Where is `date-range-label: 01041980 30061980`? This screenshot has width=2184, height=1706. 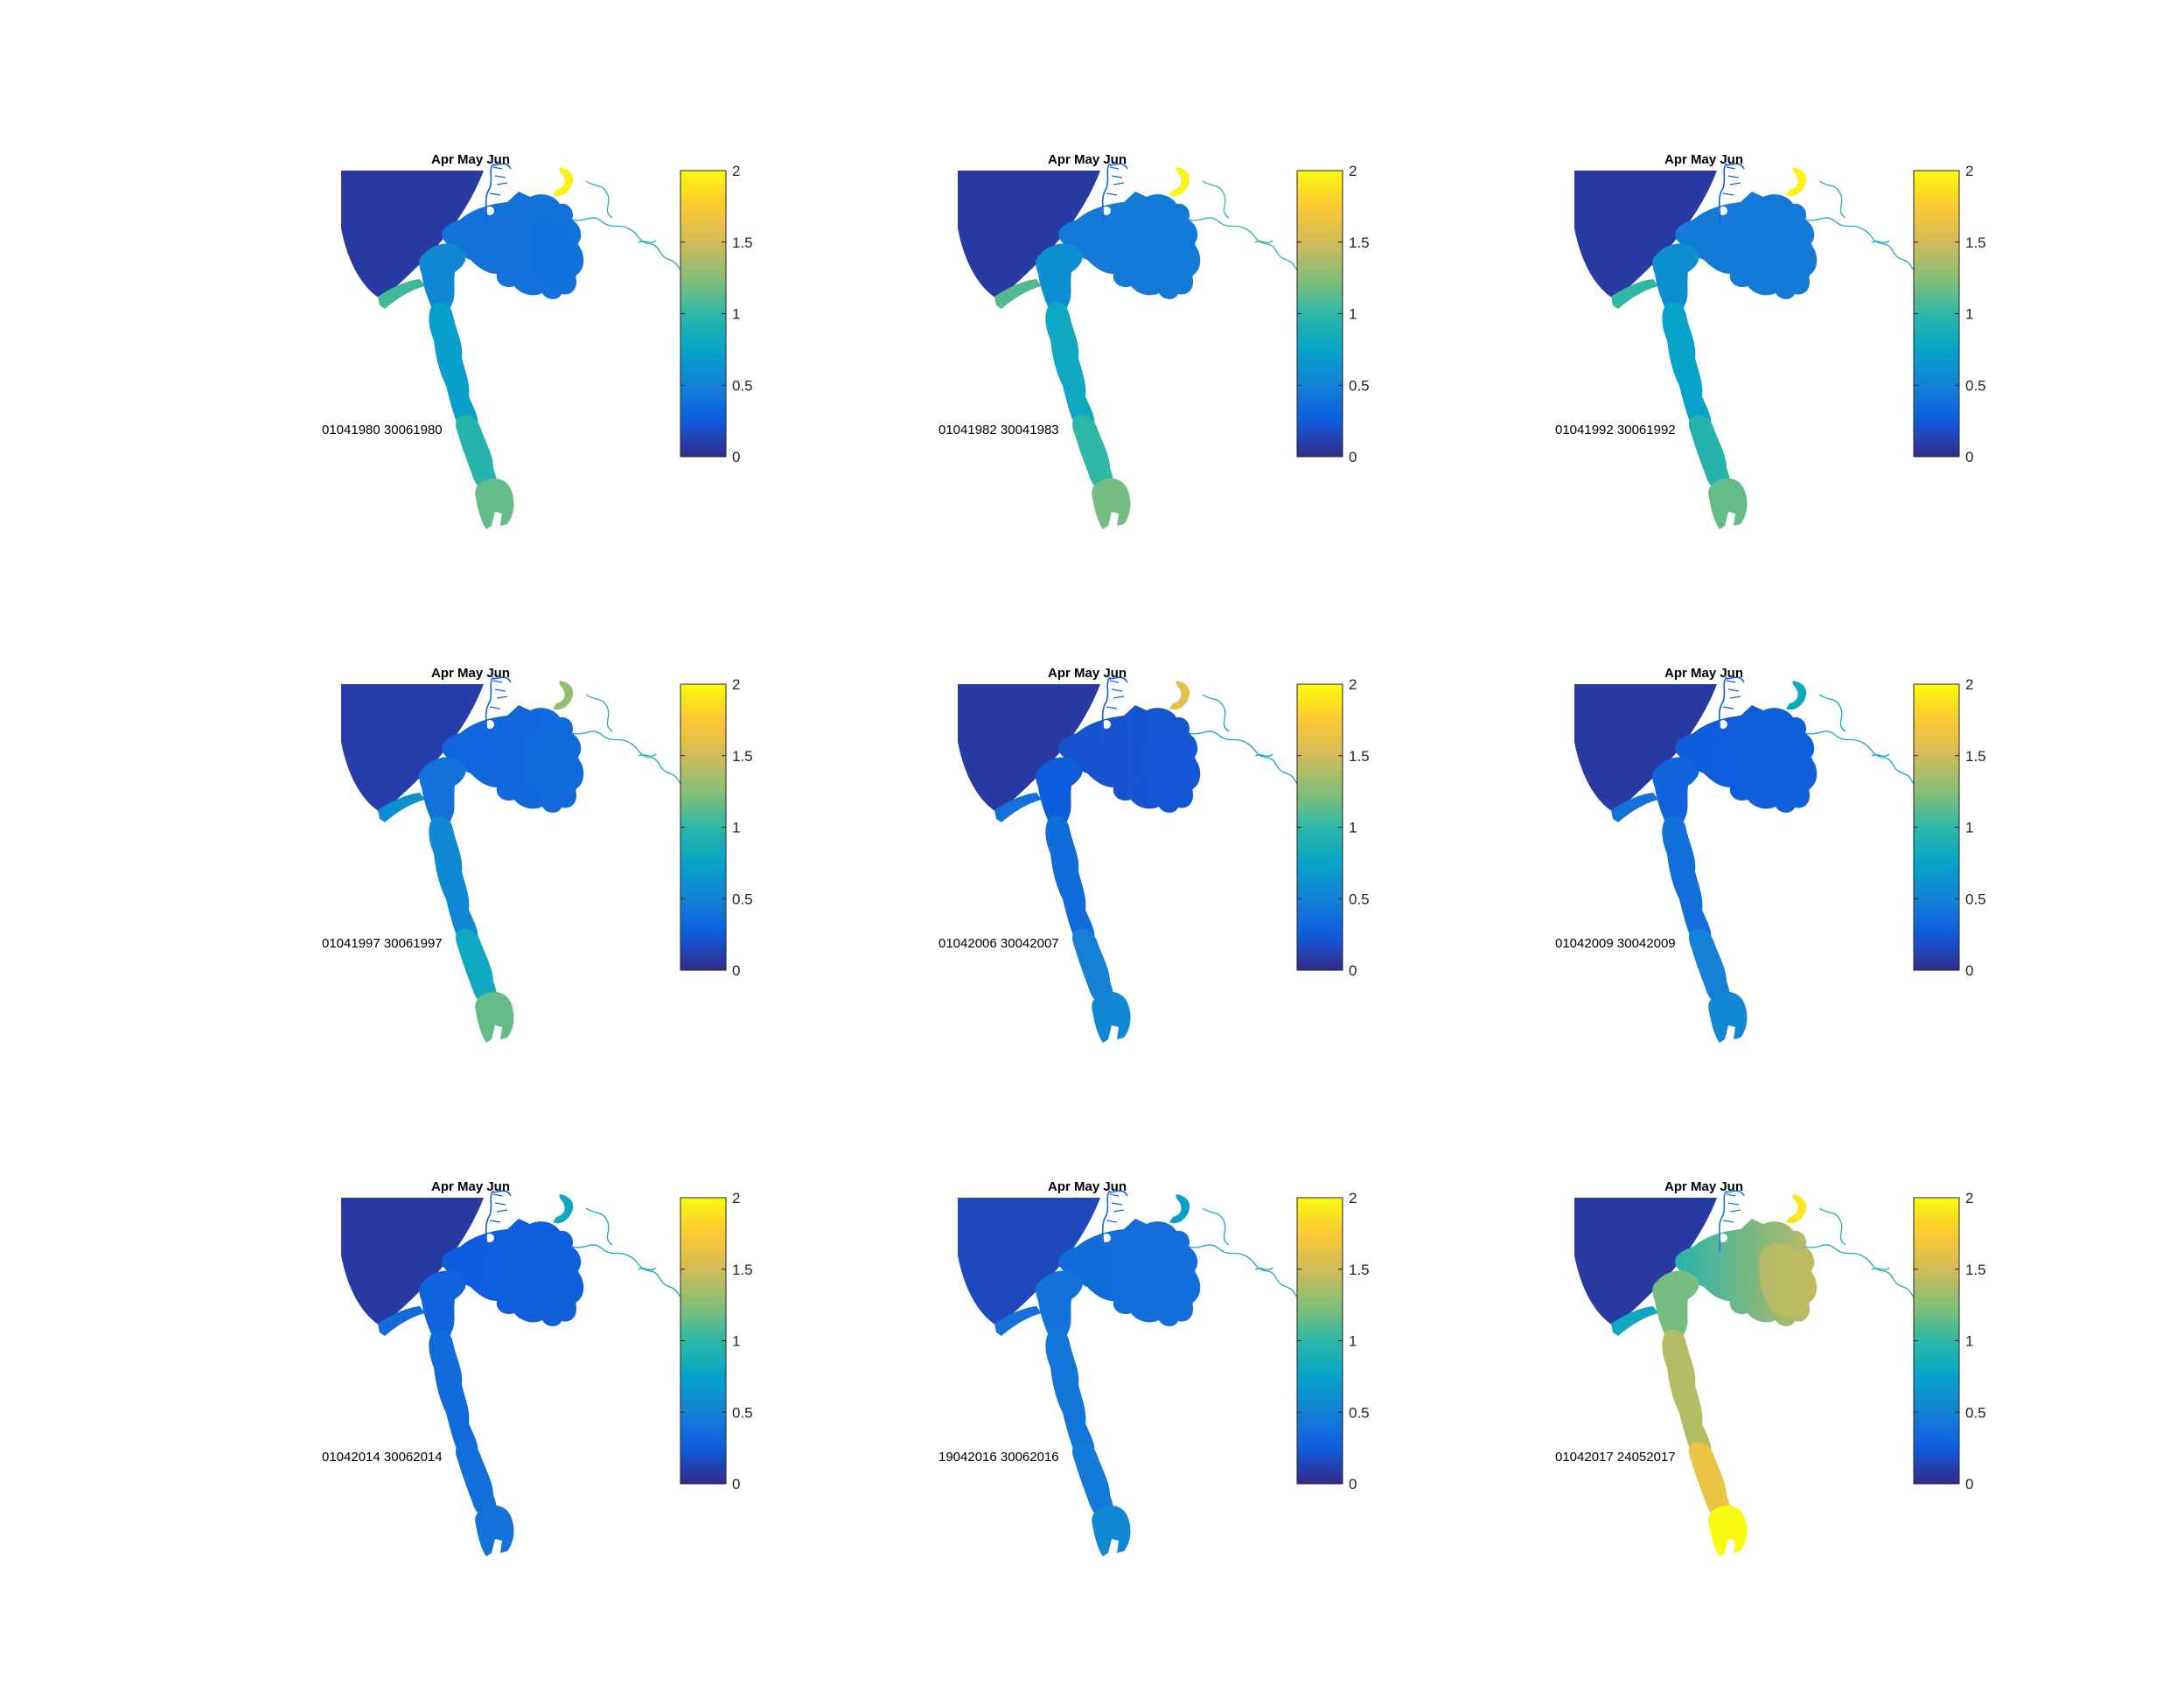
date-range-label: 01041980 30061980 is located at coordinates (382, 430).